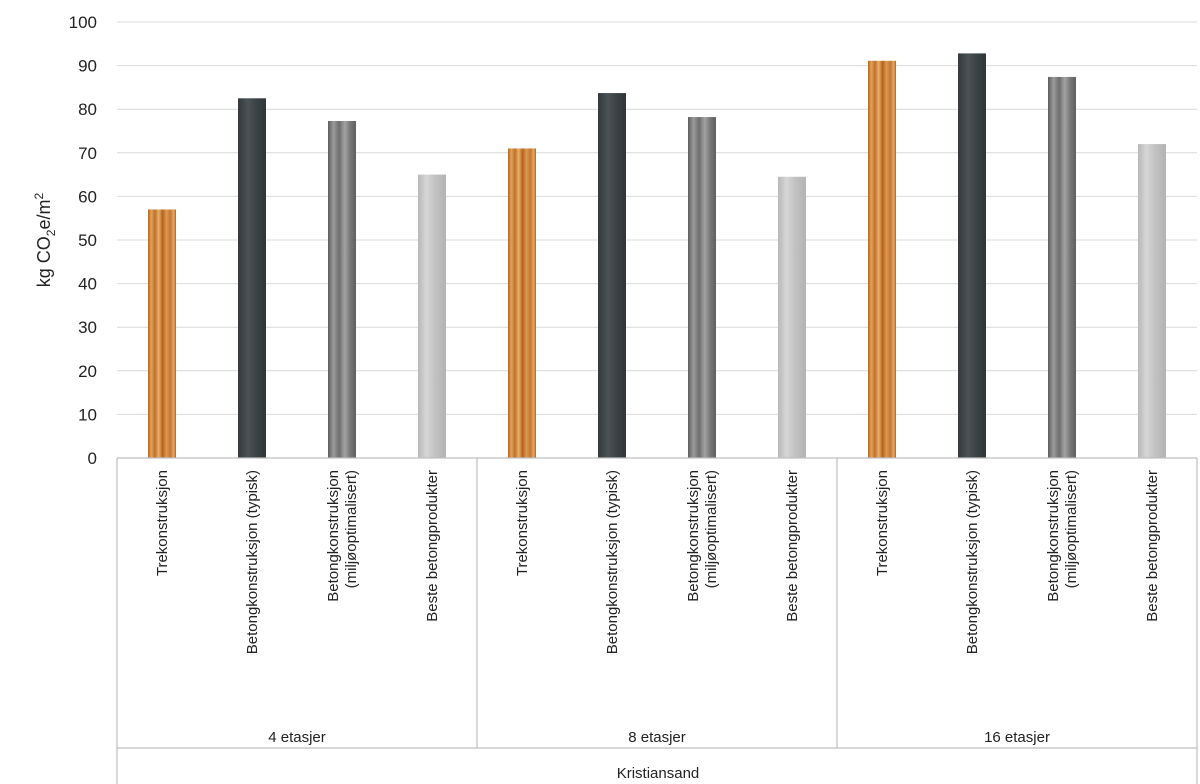 The width and height of the screenshot is (1200, 784). What do you see at coordinates (1017, 737) in the screenshot?
I see `group-label: 16 etasjer` at bounding box center [1017, 737].